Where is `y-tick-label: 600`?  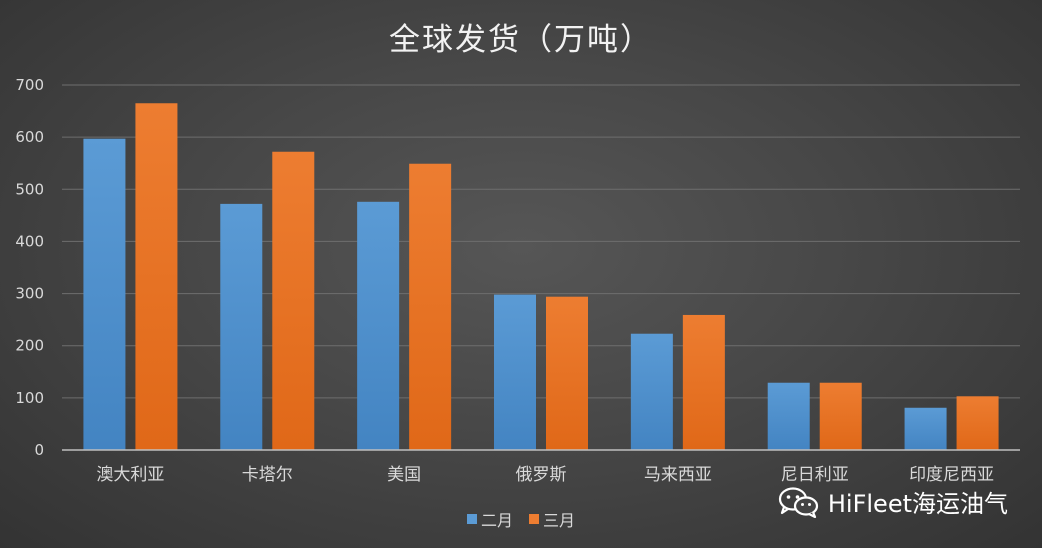
y-tick-label: 600 is located at coordinates (29, 137).